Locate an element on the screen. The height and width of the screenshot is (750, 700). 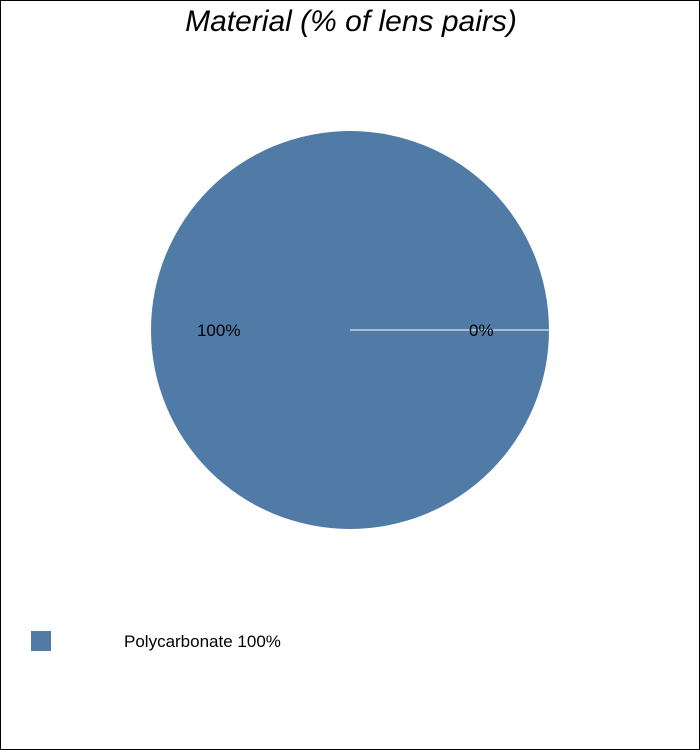
chart-title: Material (% of lens pairs) is located at coordinates (351, 21).